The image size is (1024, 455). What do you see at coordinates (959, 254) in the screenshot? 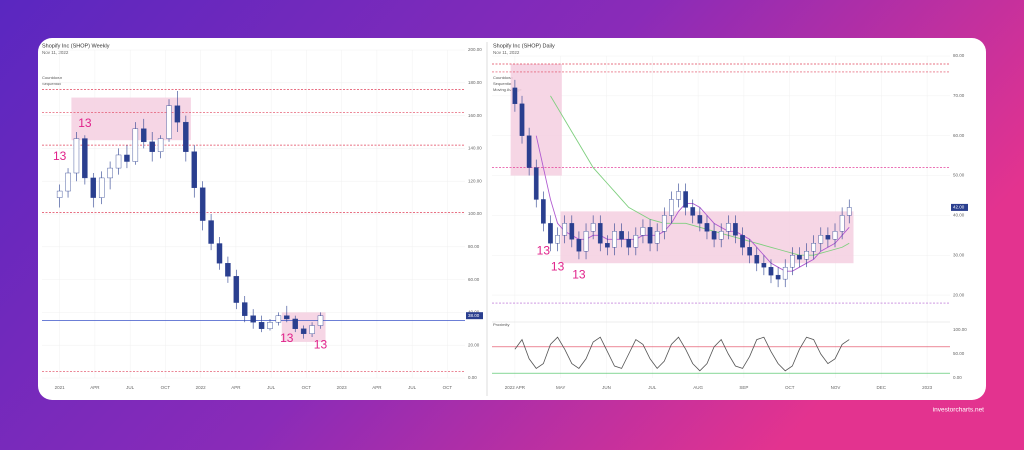
I see `y-tick-label: 30.00` at bounding box center [959, 254].